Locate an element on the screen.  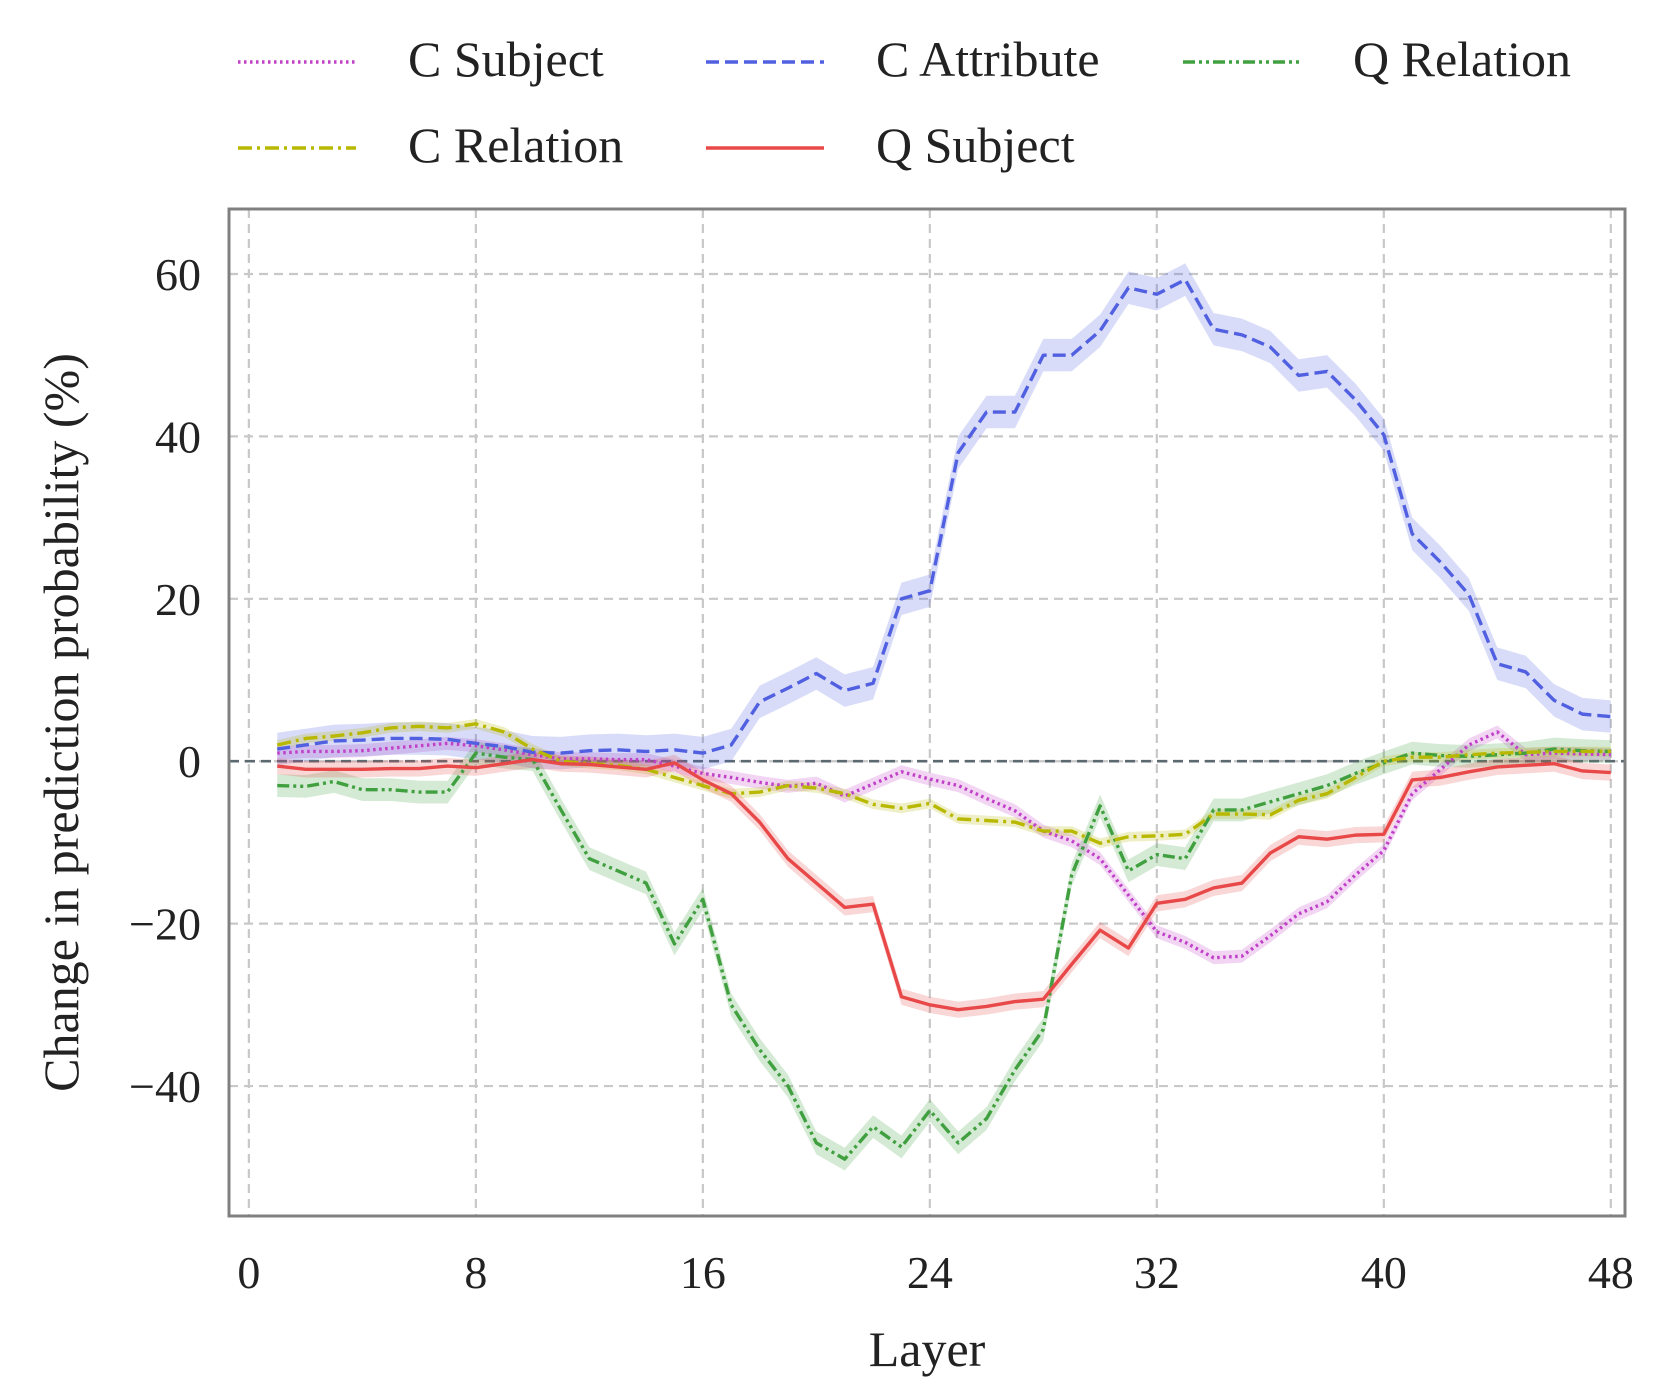
q-subject-line is located at coordinates (944, 884).